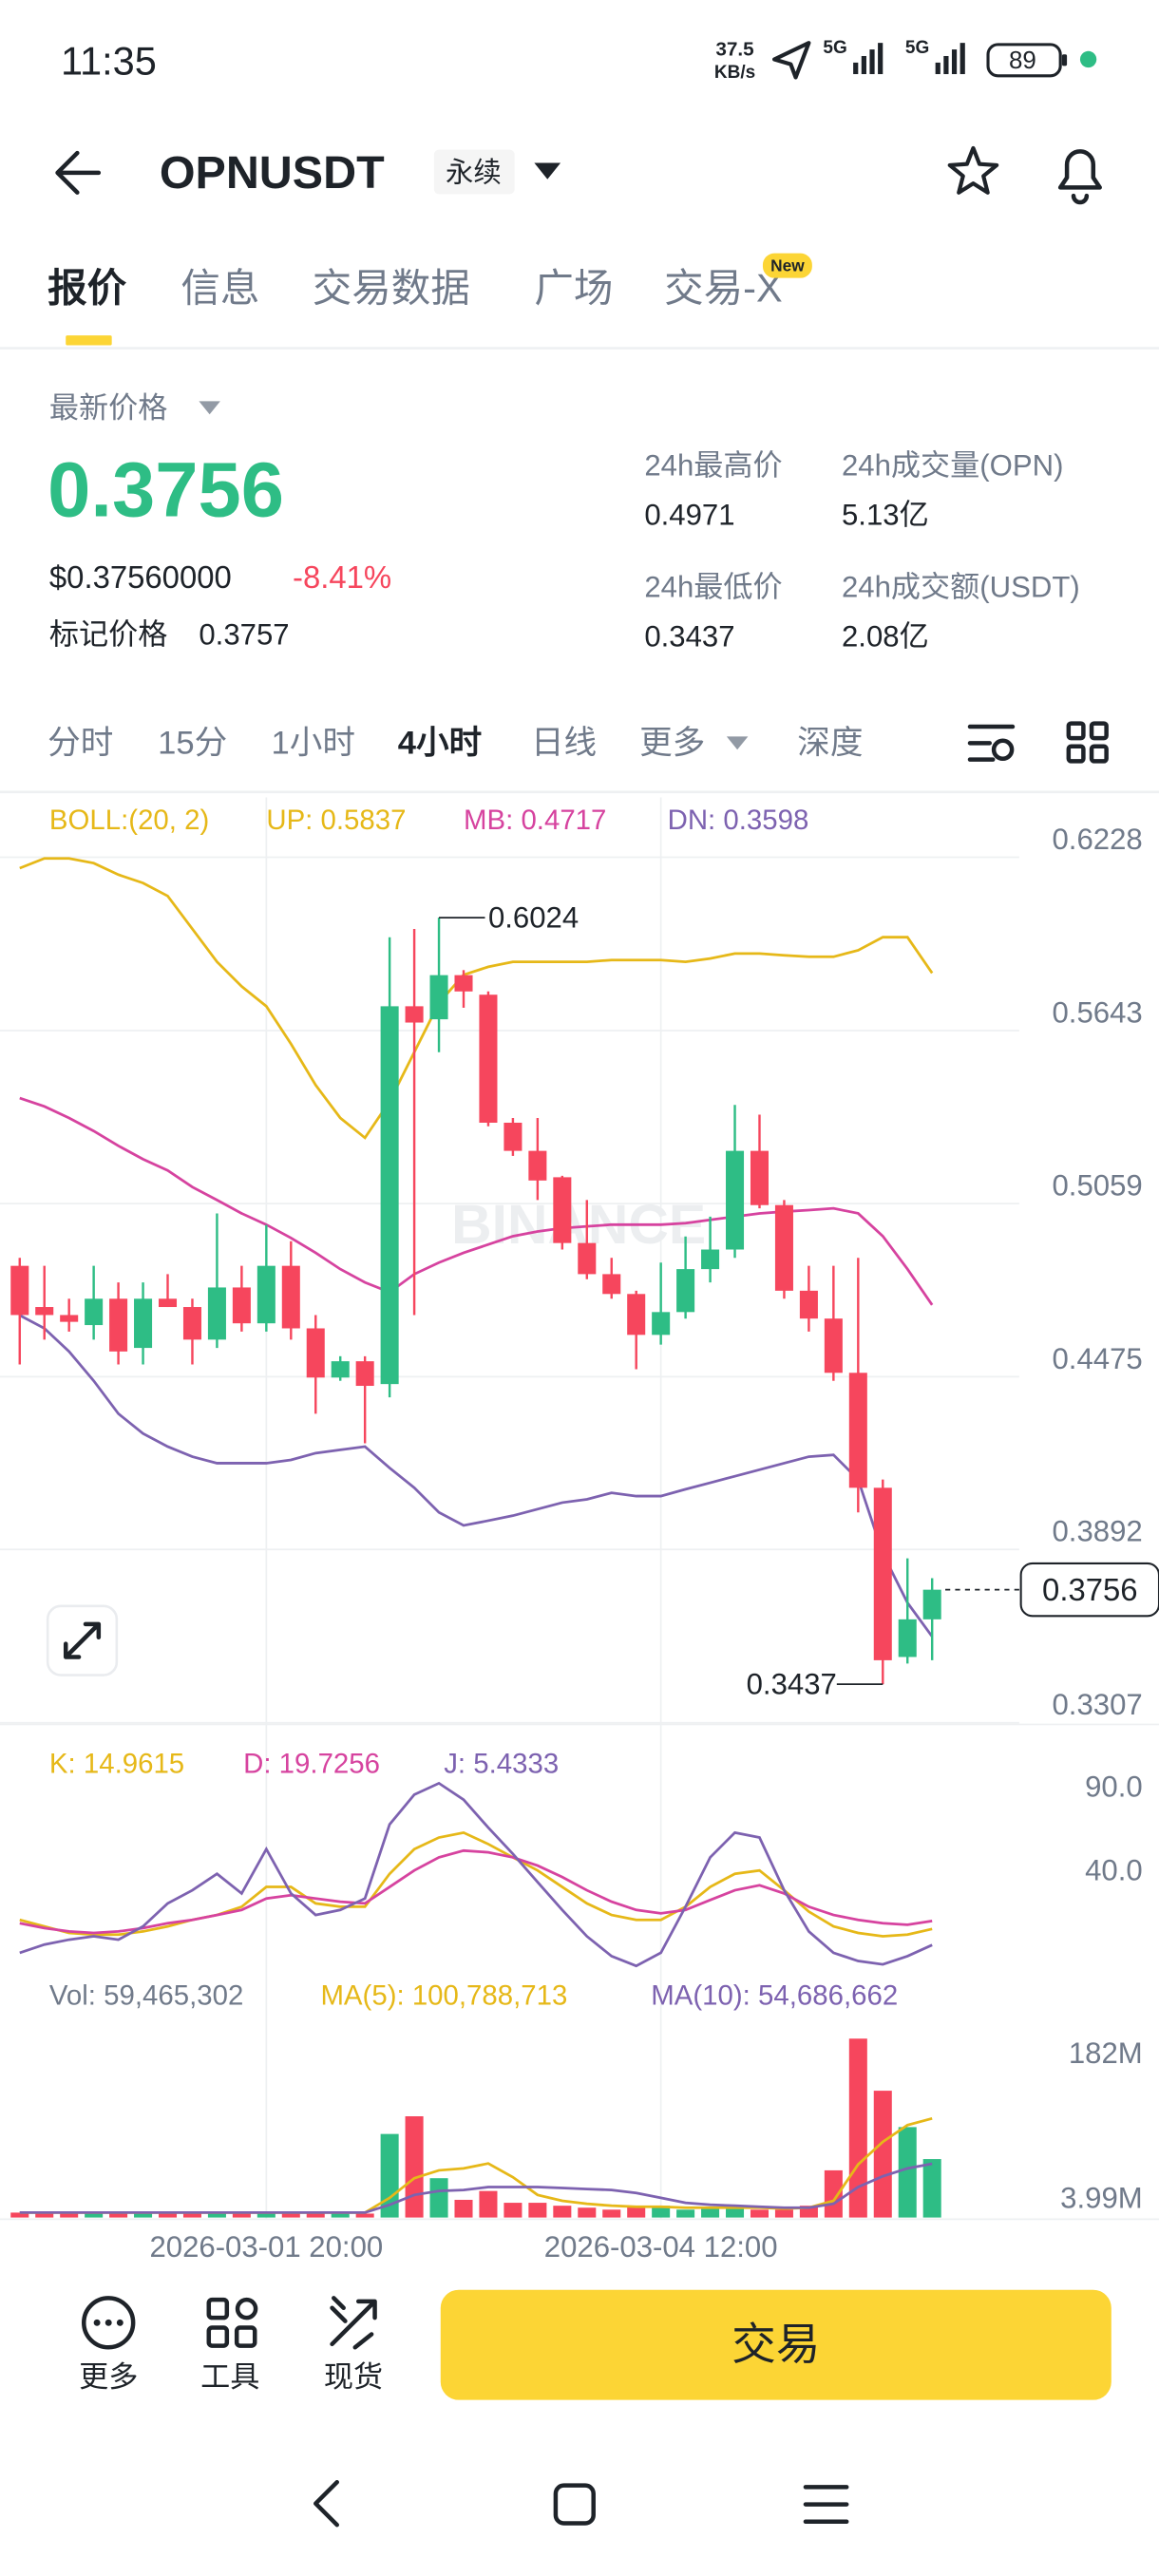 The image size is (1159, 2576). Describe the element at coordinates (787, 265) in the screenshot. I see `new-badge-text: New` at that location.